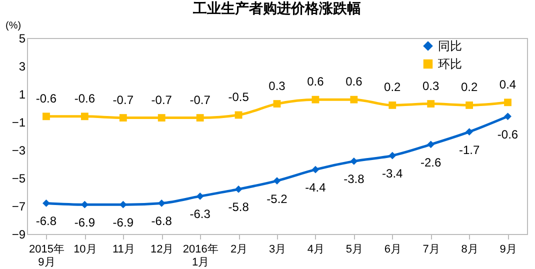 Image resolution: width=535 pixels, height=269 pixels. What do you see at coordinates (469, 149) in the screenshot?
I see `data-label: -1.7` at bounding box center [469, 149].